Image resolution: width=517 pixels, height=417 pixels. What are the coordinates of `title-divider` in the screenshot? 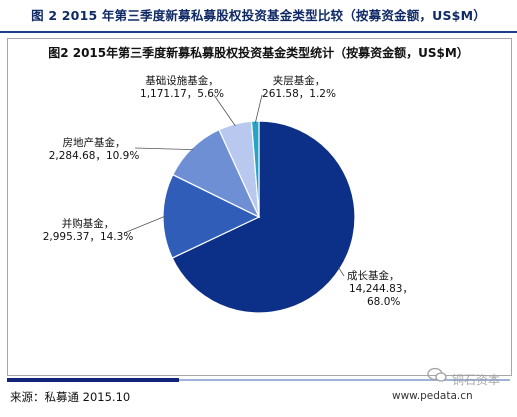 It's located at (258, 32).